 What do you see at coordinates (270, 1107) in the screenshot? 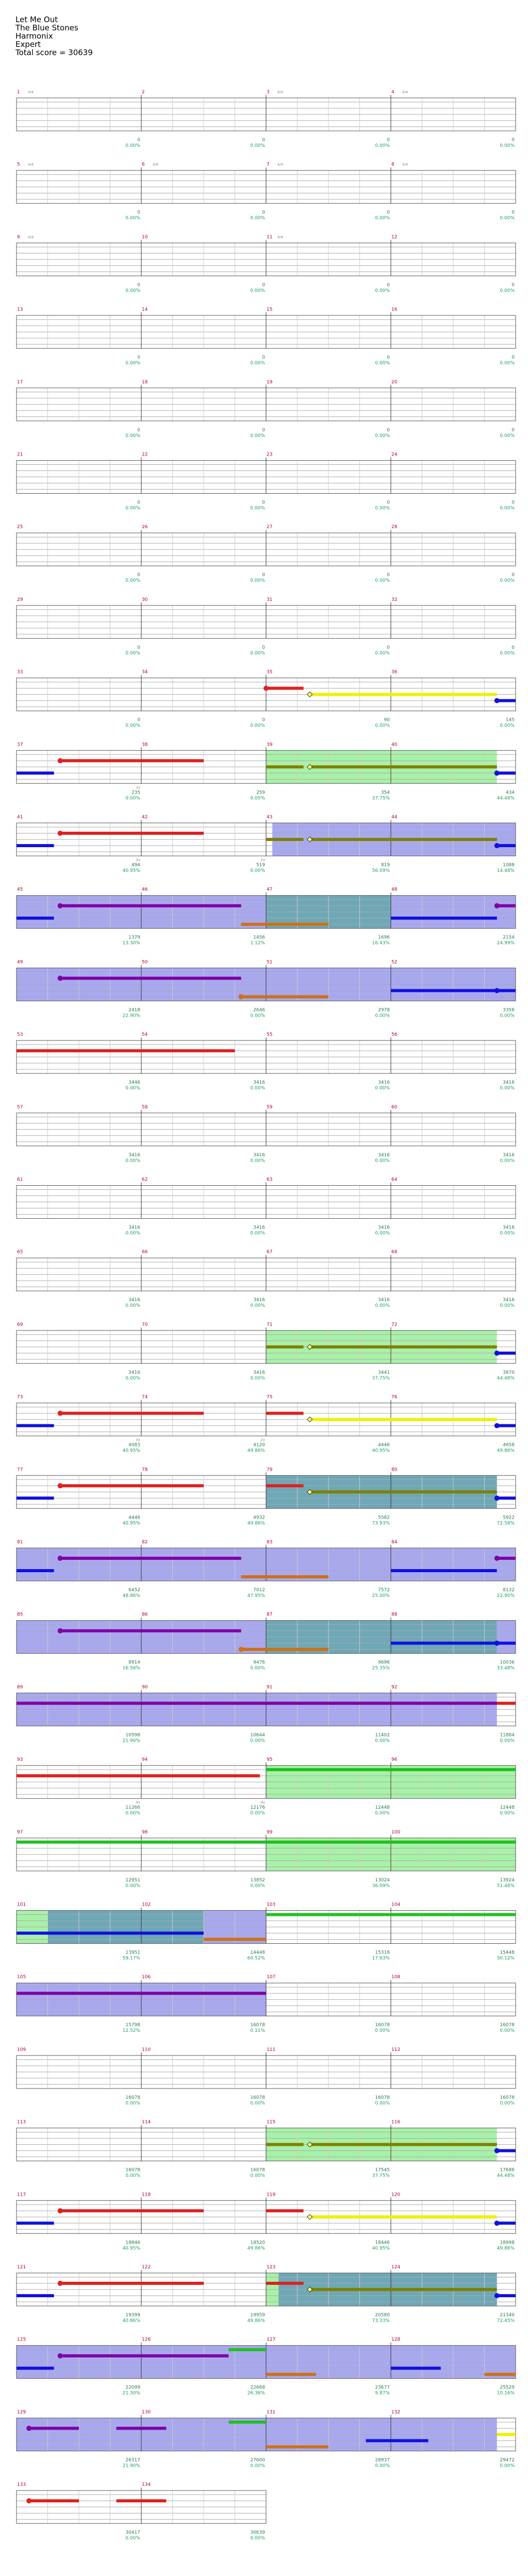
I see `measure-number: 59` at bounding box center [270, 1107].